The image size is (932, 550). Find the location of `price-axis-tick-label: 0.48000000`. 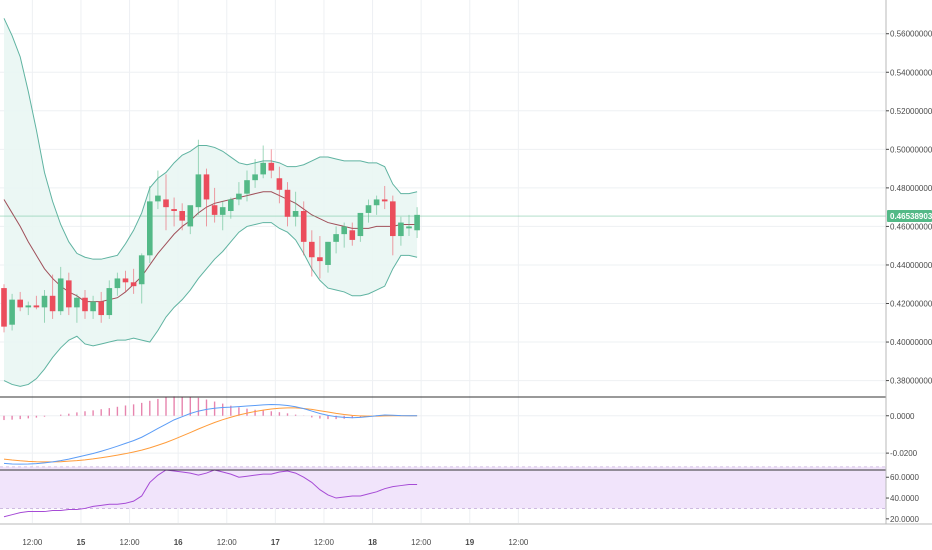

price-axis-tick-label: 0.48000000 is located at coordinates (911, 188).